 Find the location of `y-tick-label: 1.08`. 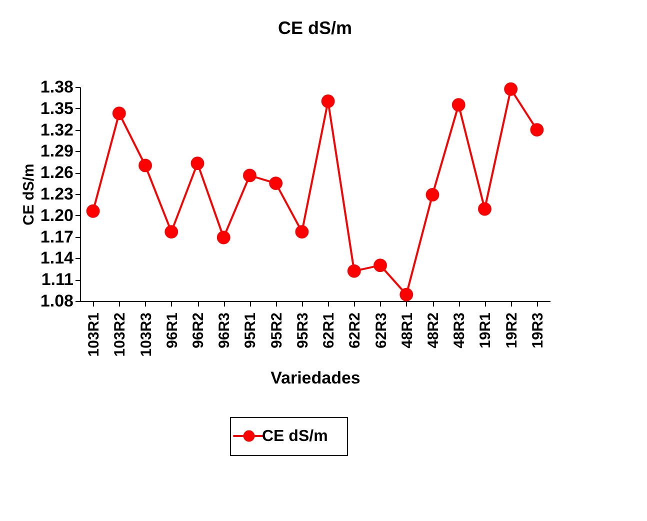

y-tick-label: 1.08 is located at coordinates (57, 301).